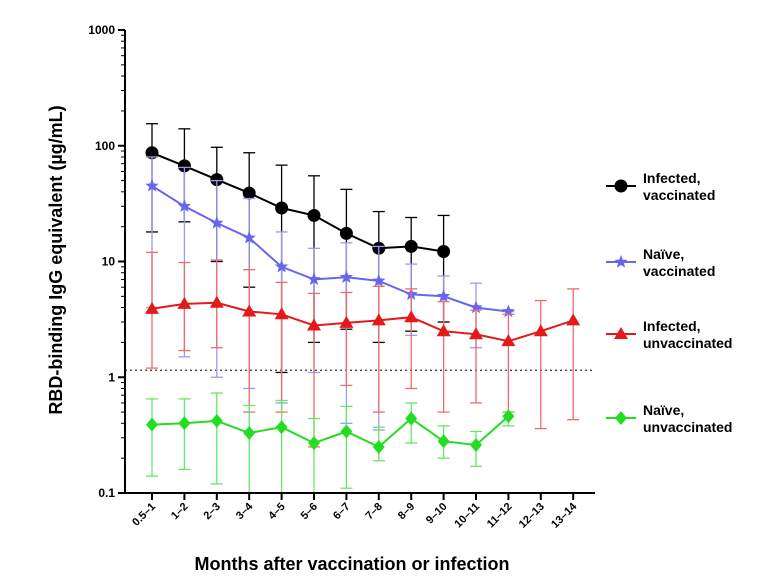 This screenshot has width=777, height=584. What do you see at coordinates (406, 511) in the screenshot?
I see `x-tick-label: 8–9` at bounding box center [406, 511].